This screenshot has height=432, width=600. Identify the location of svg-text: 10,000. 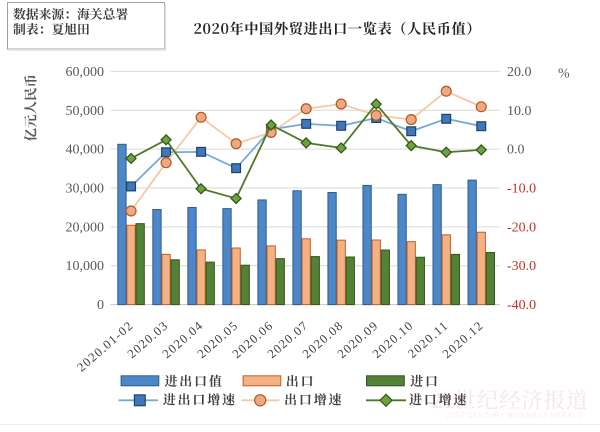
(85, 266).